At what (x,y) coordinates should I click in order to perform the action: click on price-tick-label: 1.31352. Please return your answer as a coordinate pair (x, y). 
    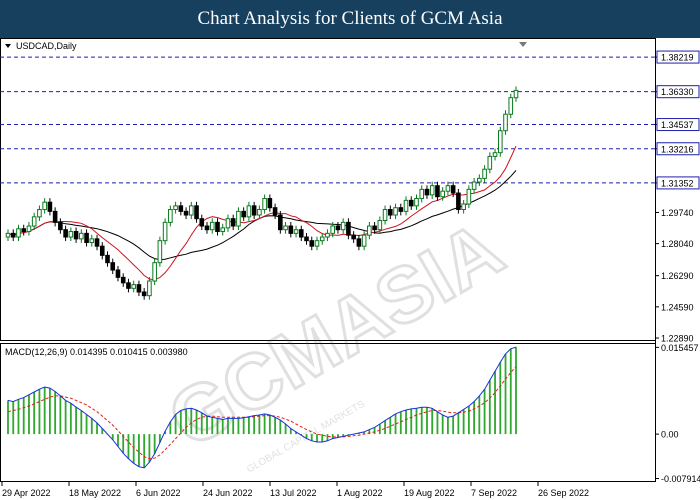
    Looking at the image, I should click on (677, 183).